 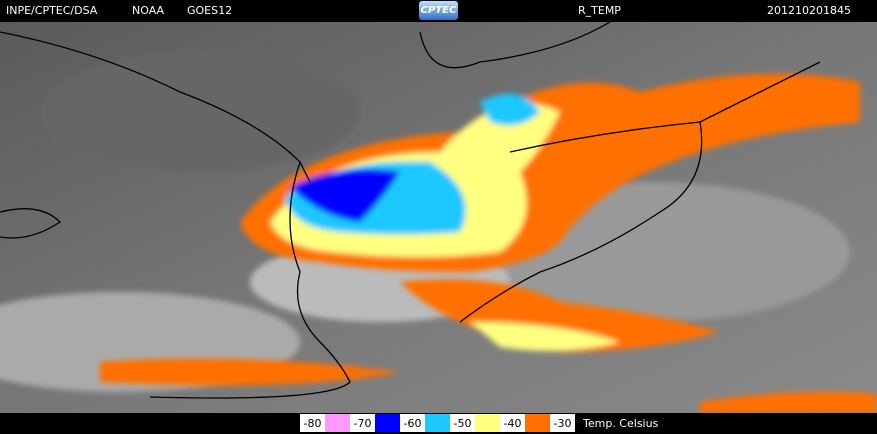 What do you see at coordinates (620, 423) in the screenshot?
I see `legend-unit: Temp. Celsius` at bounding box center [620, 423].